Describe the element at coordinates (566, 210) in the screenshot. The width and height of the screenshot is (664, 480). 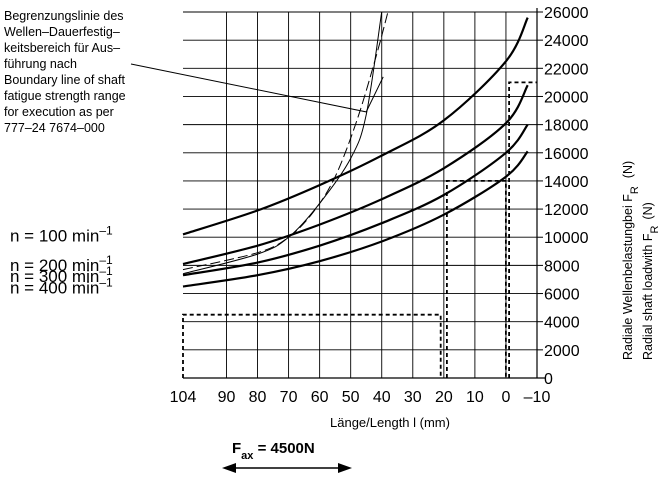
I see `y-tick-label: 12000` at that location.